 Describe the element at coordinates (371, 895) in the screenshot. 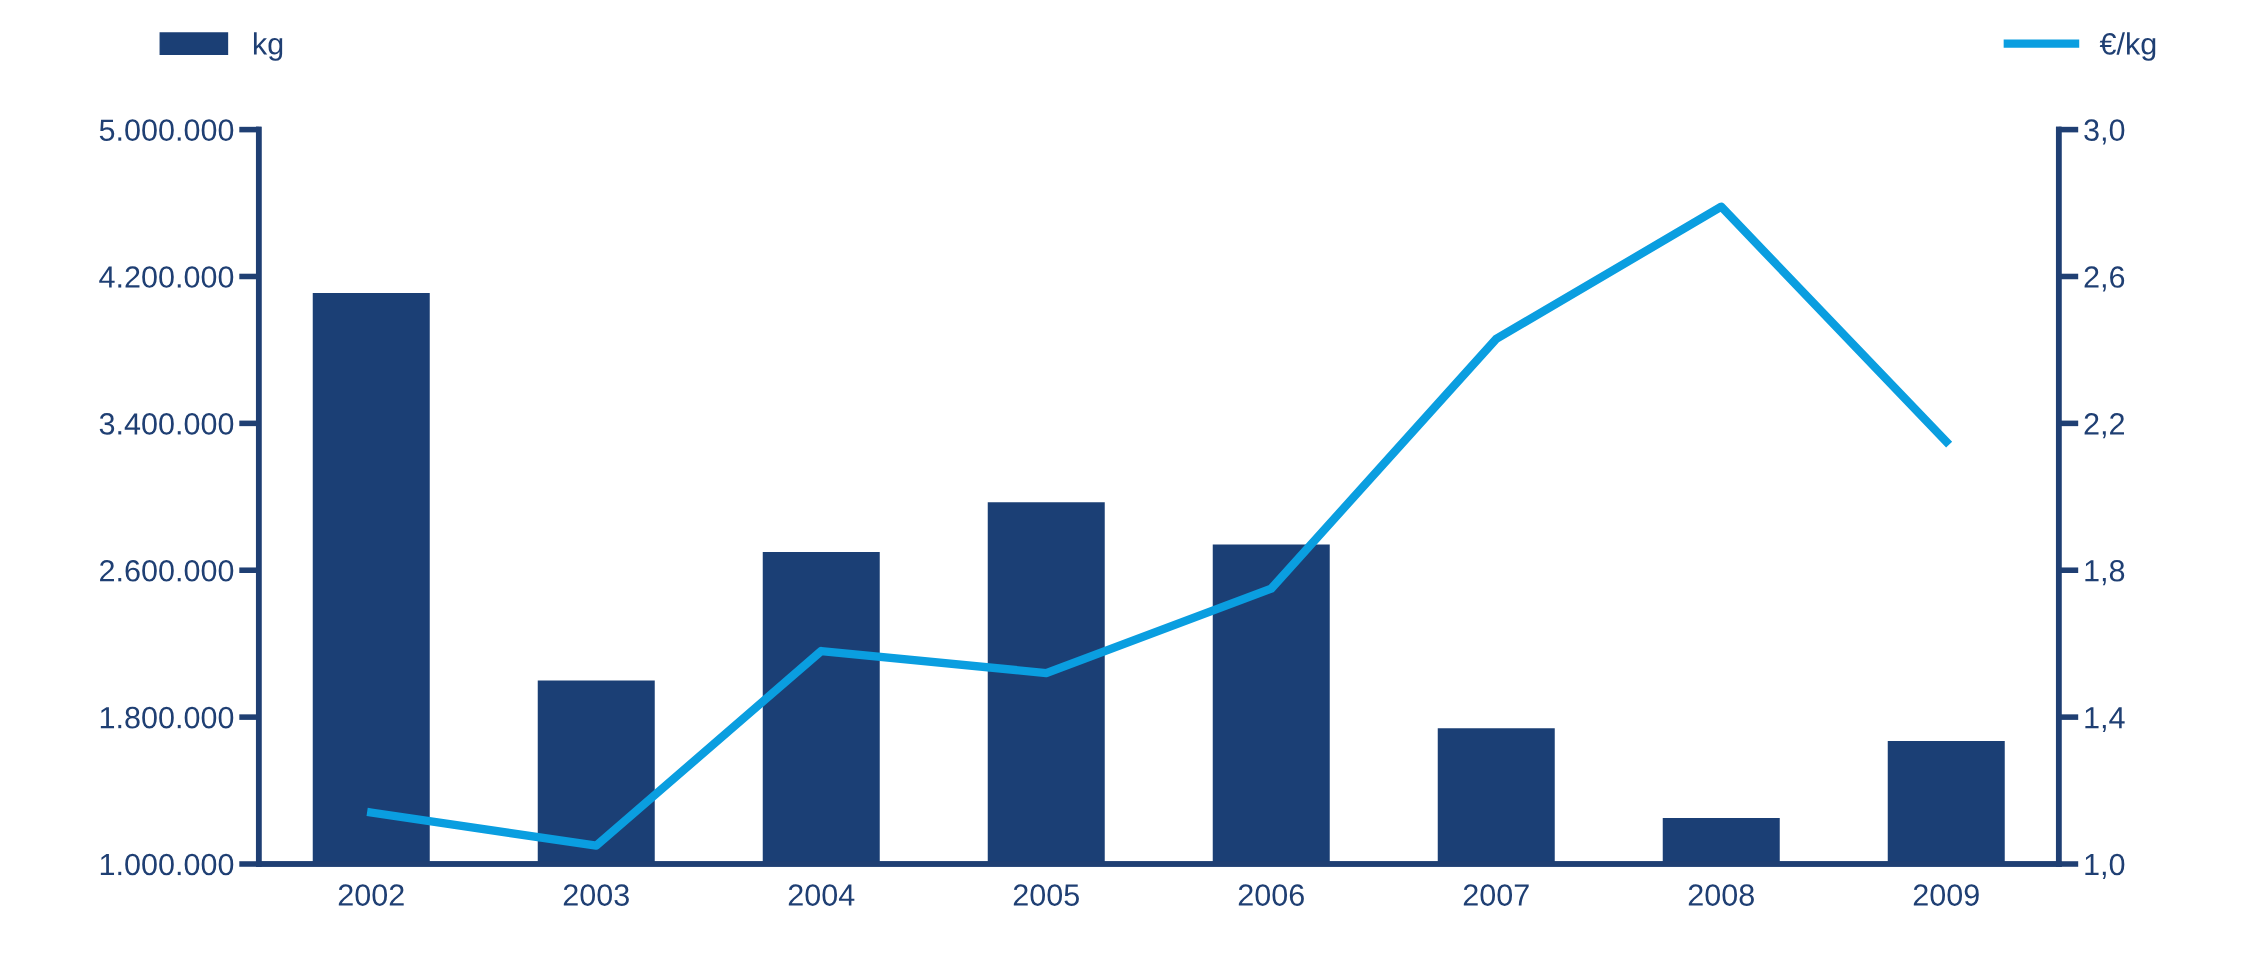

I see `x-tick-label: 2002` at that location.